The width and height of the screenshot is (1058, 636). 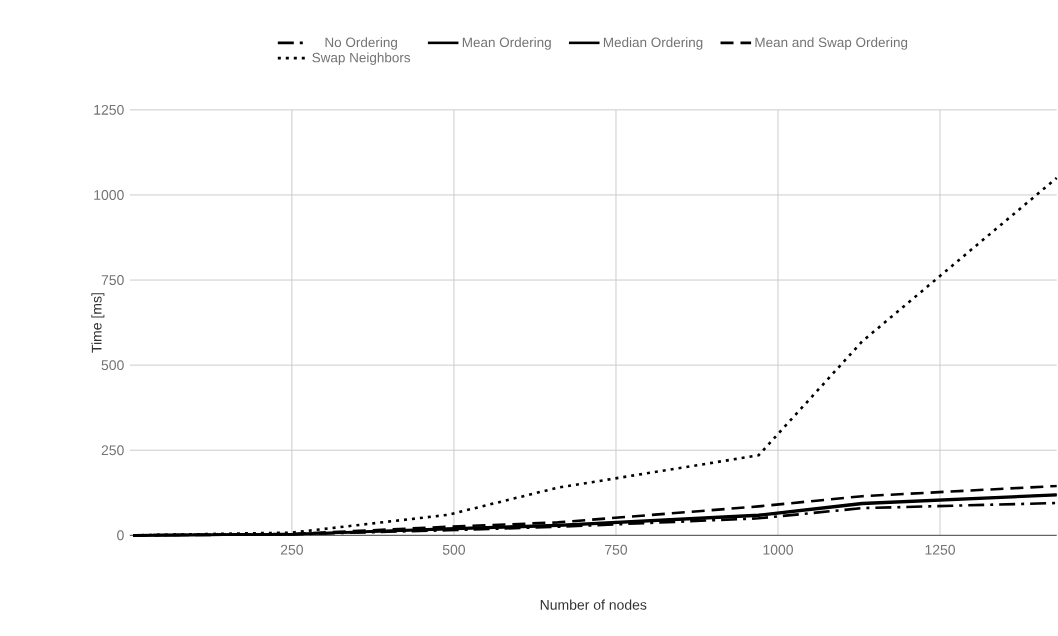 What do you see at coordinates (454, 549) in the screenshot?
I see `x-tick-label: 500` at bounding box center [454, 549].